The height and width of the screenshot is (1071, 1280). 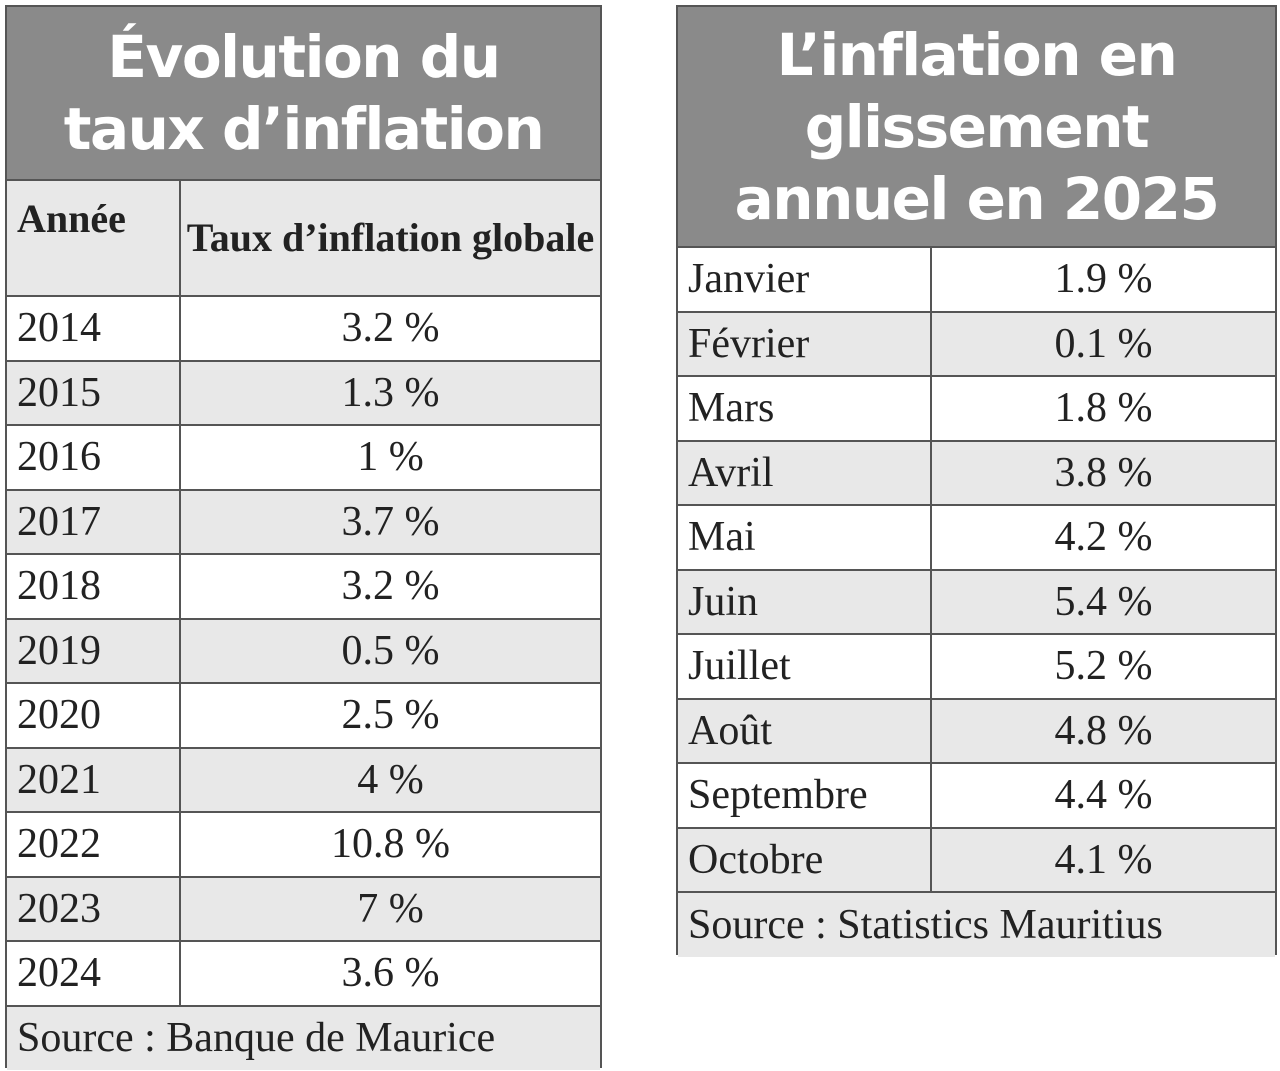 I want to click on table-row: 2022 10.8 %, so click(x=303, y=845).